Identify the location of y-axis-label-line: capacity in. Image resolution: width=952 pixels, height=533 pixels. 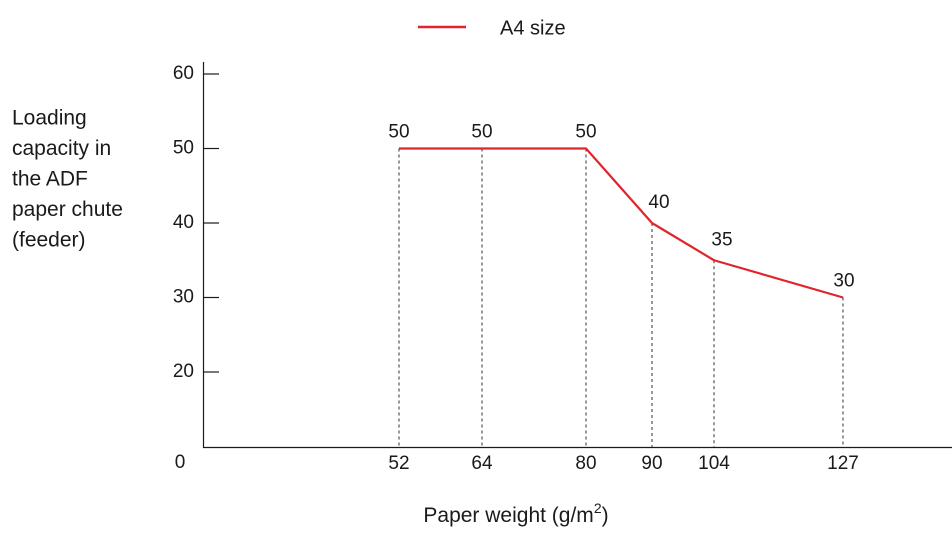
(61, 148).